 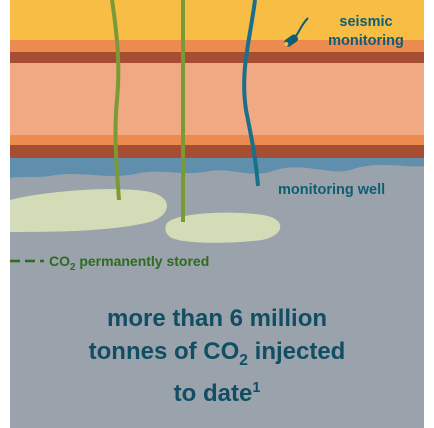 What do you see at coordinates (291, 40) in the screenshot?
I see `seismic-sensor-icon` at bounding box center [291, 40].